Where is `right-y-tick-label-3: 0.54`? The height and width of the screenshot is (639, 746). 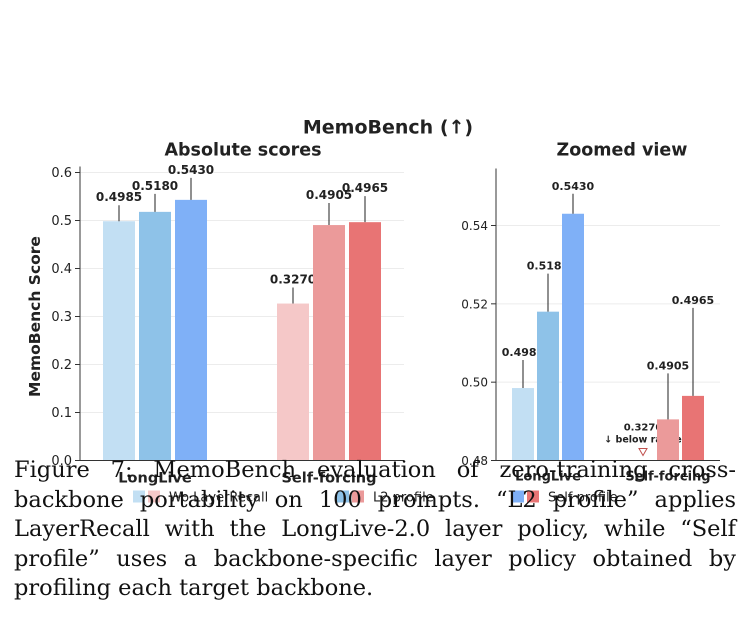 right-y-tick-label-3: 0.54 is located at coordinates (474, 226).